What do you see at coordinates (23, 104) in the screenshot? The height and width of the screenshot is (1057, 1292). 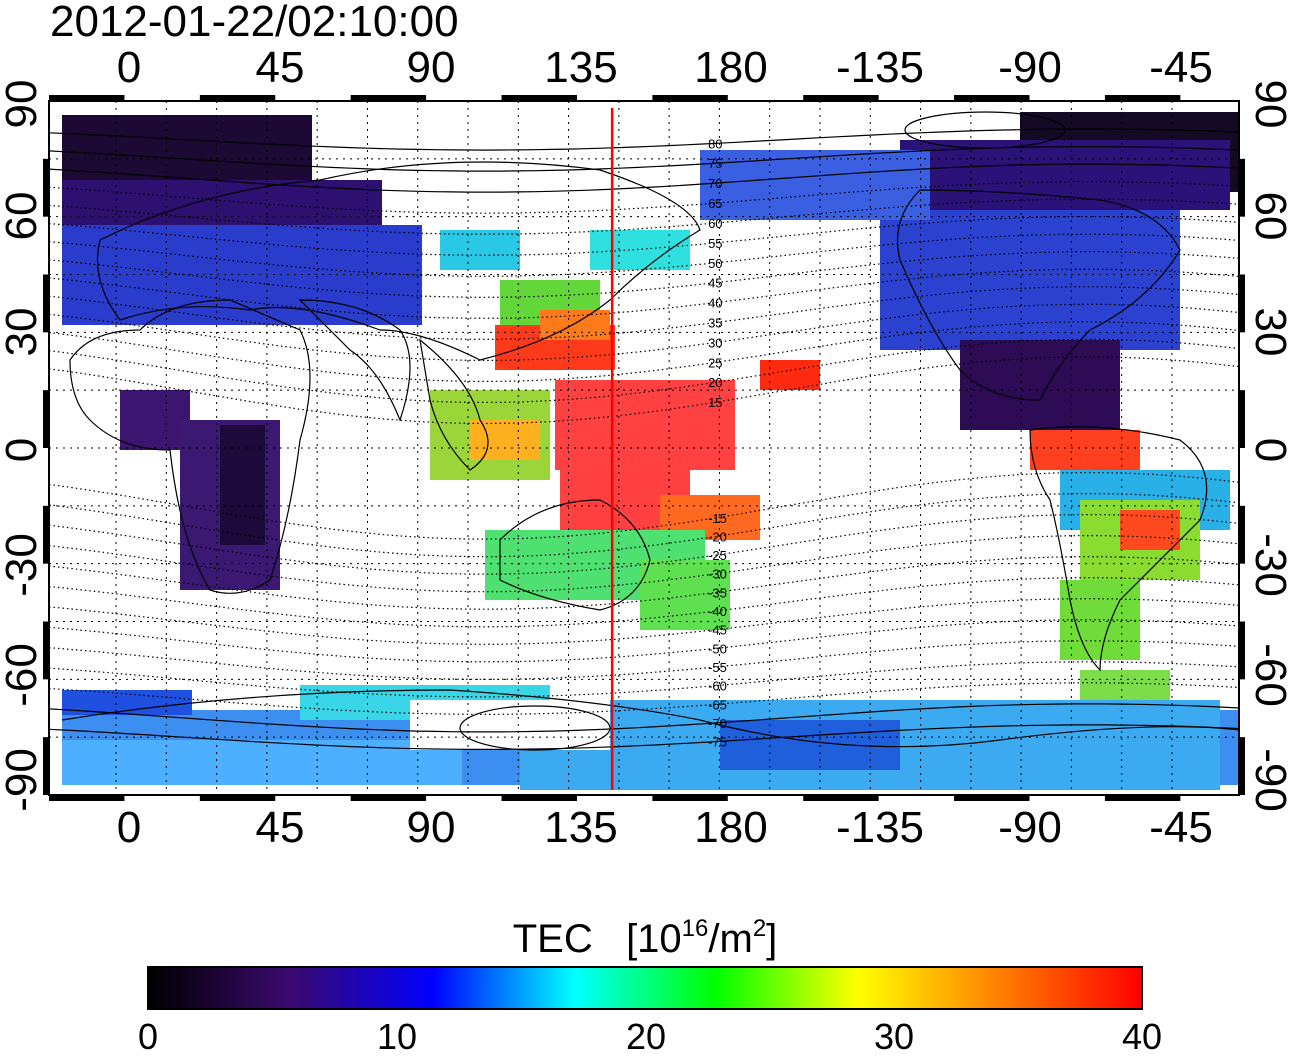 I see `y-tick-left: 90` at bounding box center [23, 104].